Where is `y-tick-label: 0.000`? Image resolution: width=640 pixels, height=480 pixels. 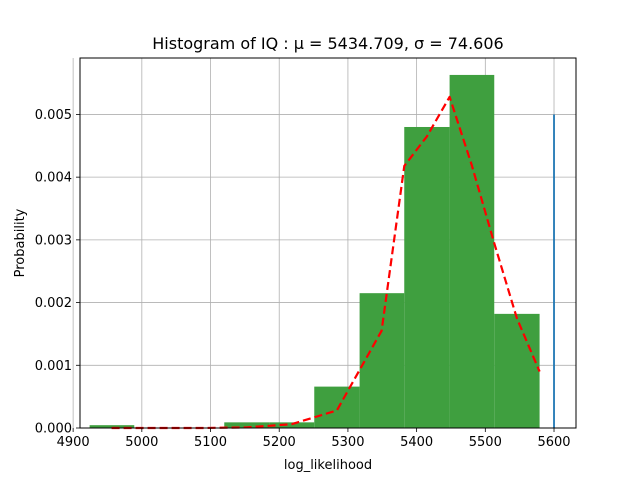 y-tick-label: 0.000 is located at coordinates (53, 429).